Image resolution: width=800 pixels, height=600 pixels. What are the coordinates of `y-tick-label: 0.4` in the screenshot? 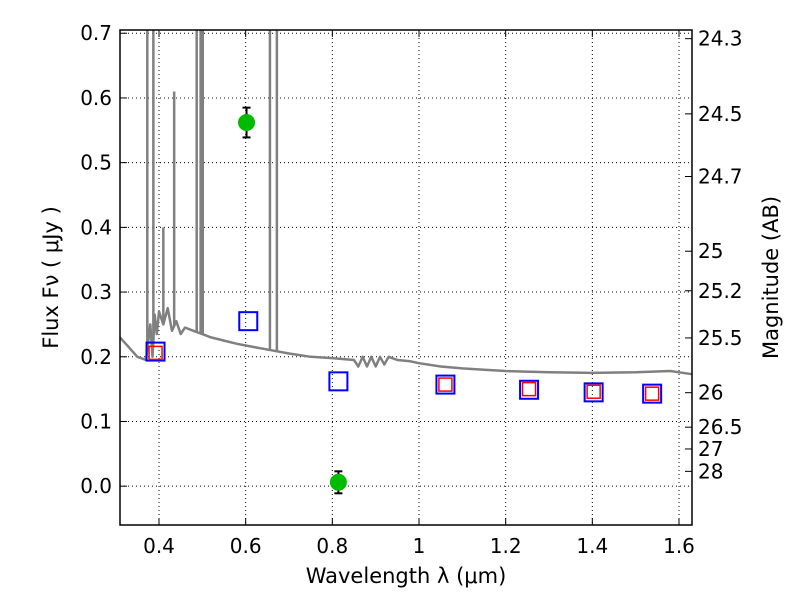 It's located at (96, 227).